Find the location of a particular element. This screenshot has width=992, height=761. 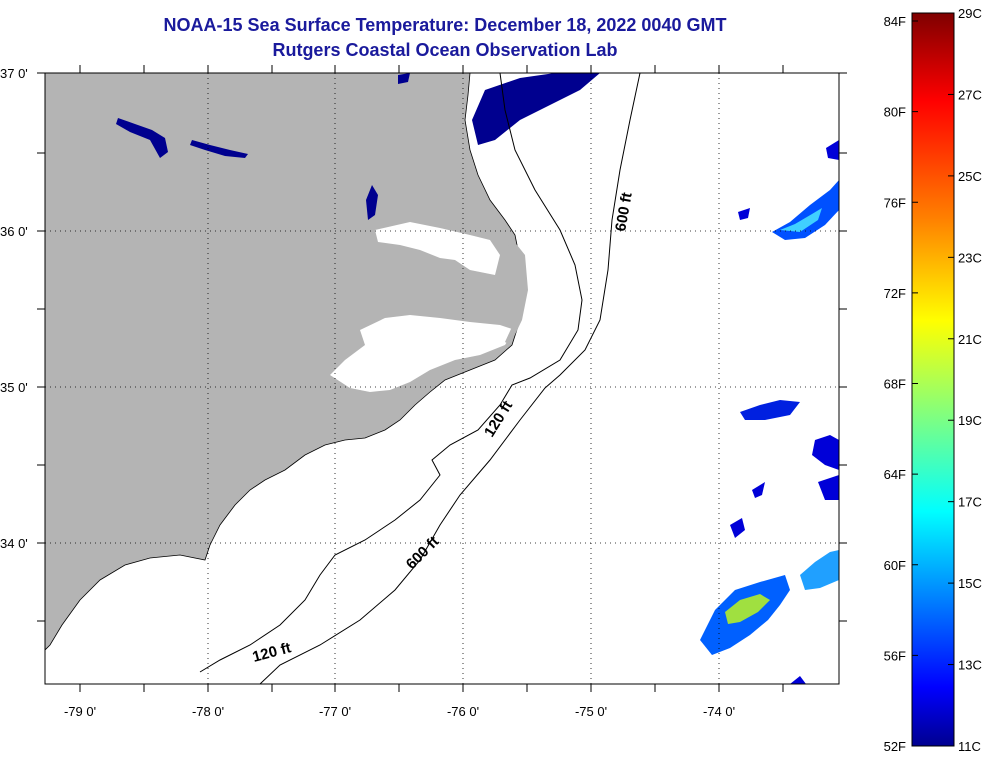

lat-label-35: 35 0' is located at coordinates (14, 387).